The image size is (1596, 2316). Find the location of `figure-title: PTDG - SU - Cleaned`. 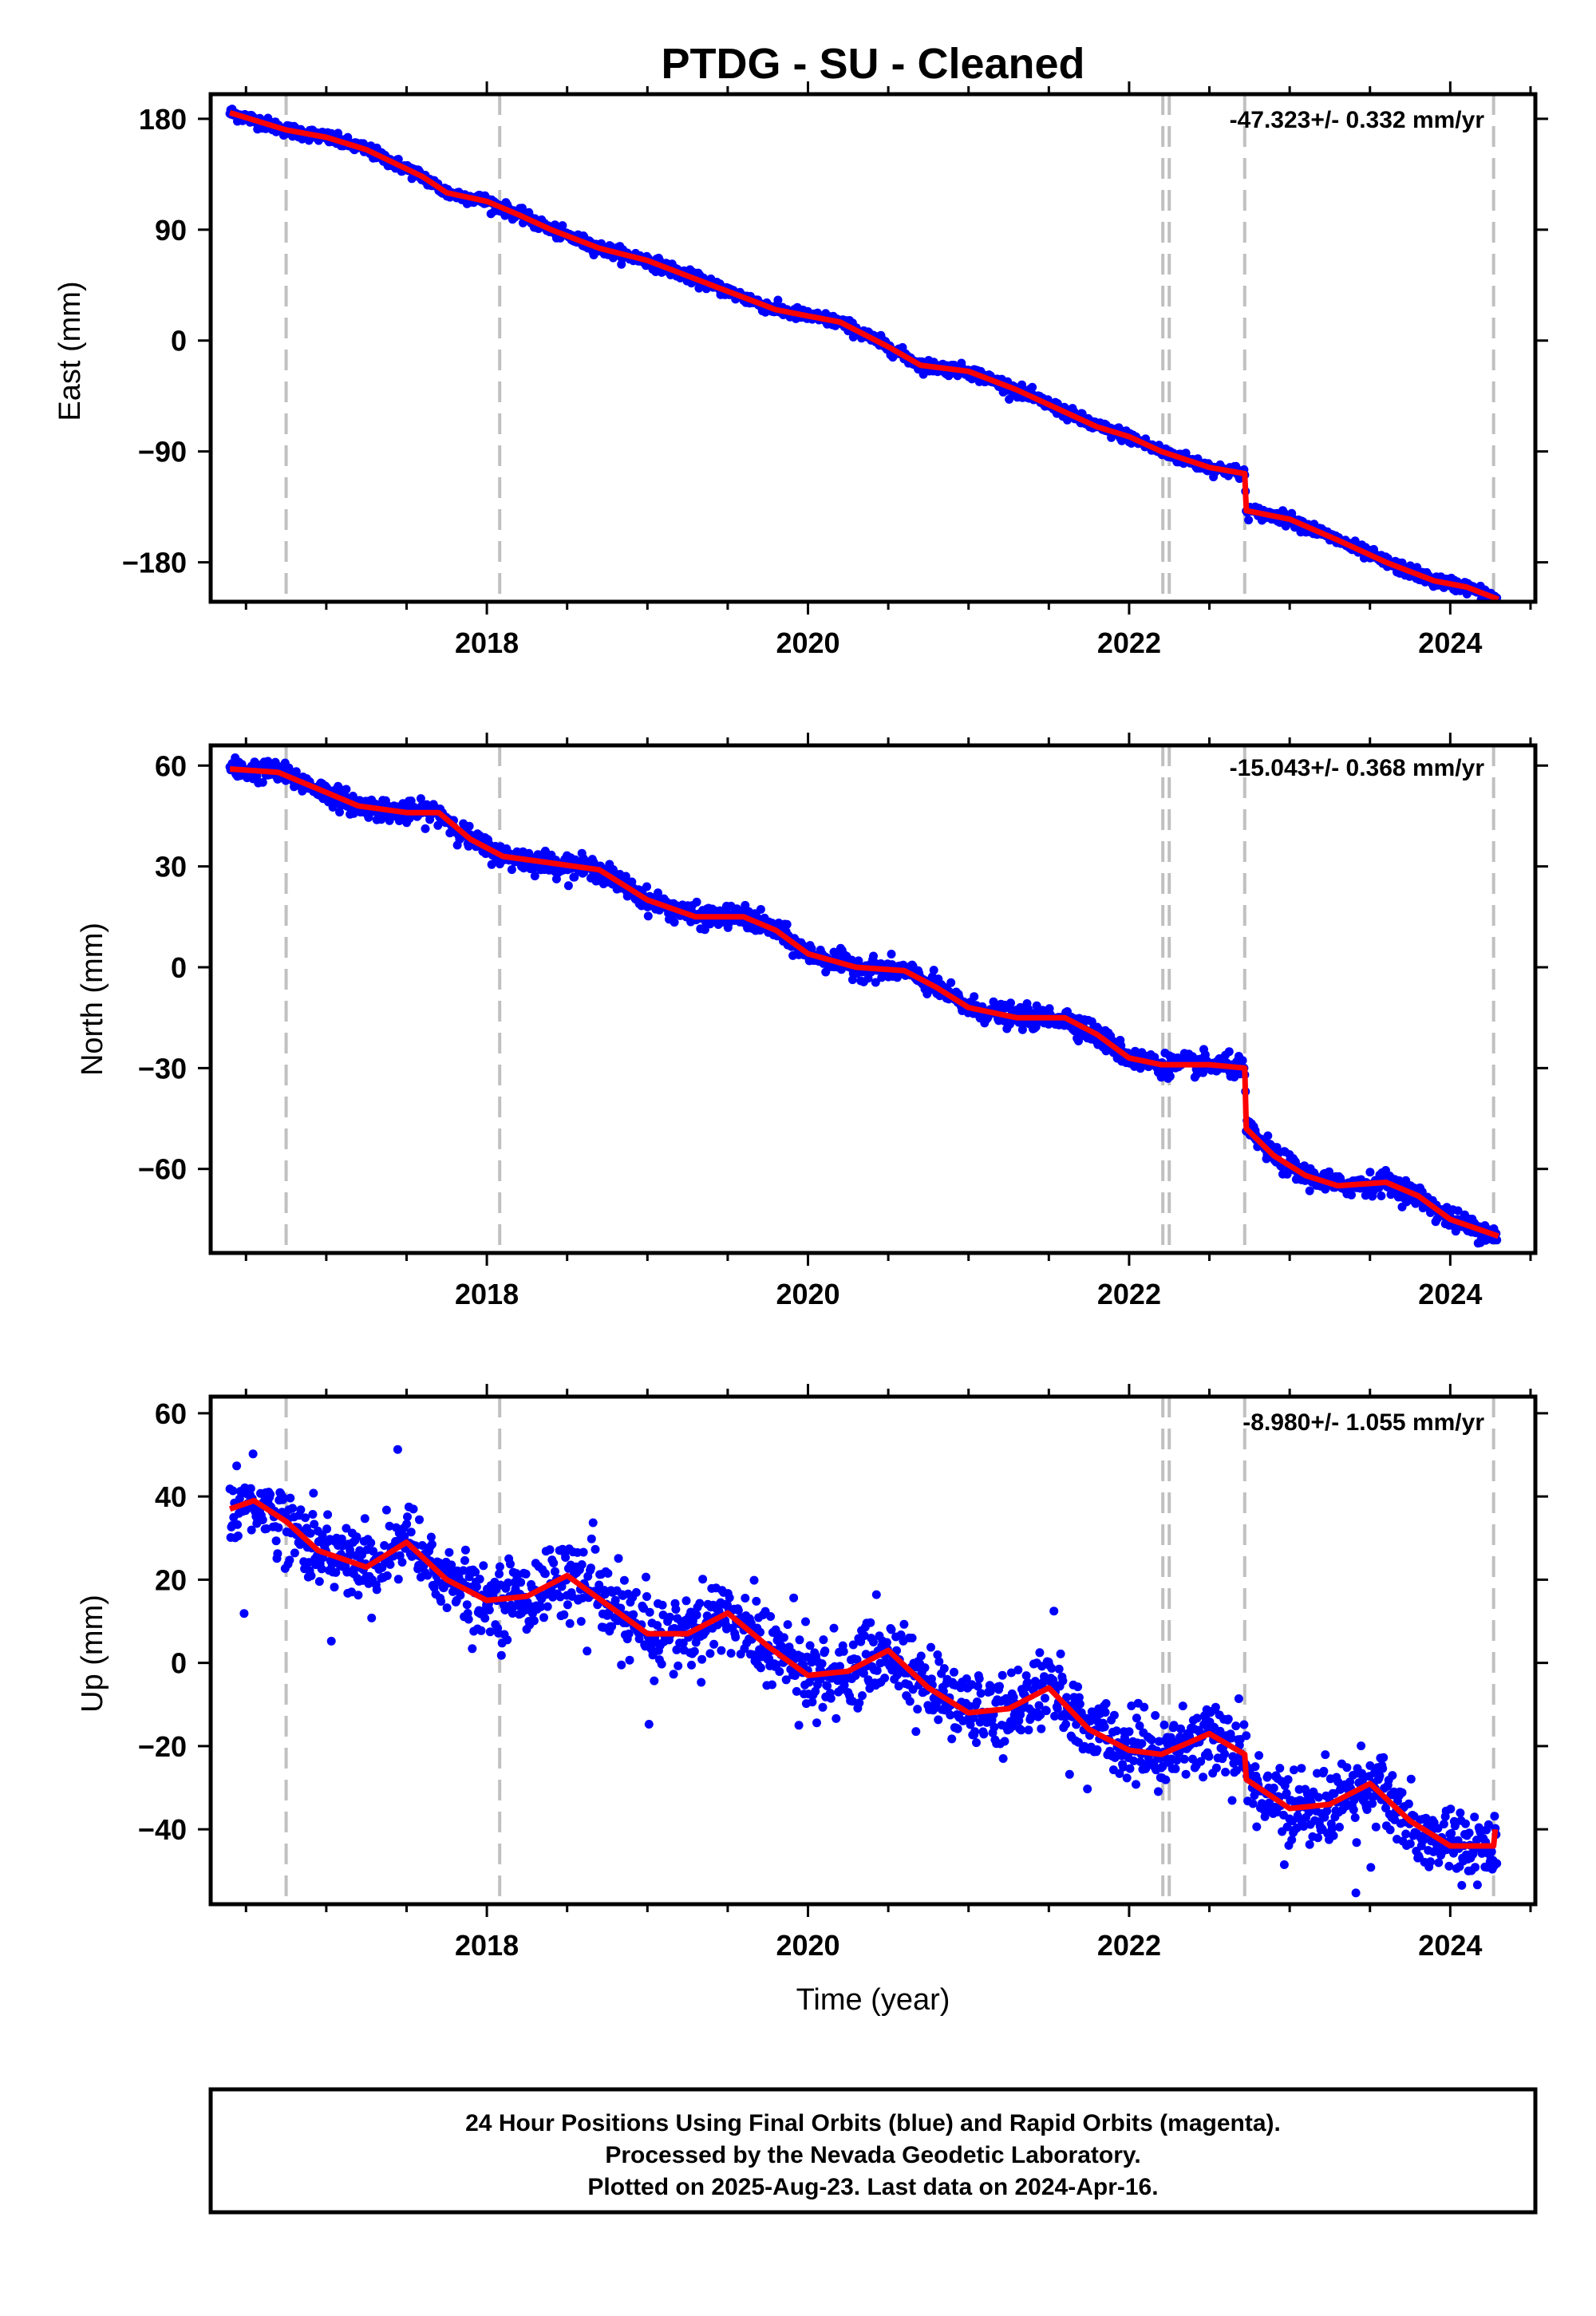

figure-title: PTDG - SU - Cleaned is located at coordinates (873, 64).